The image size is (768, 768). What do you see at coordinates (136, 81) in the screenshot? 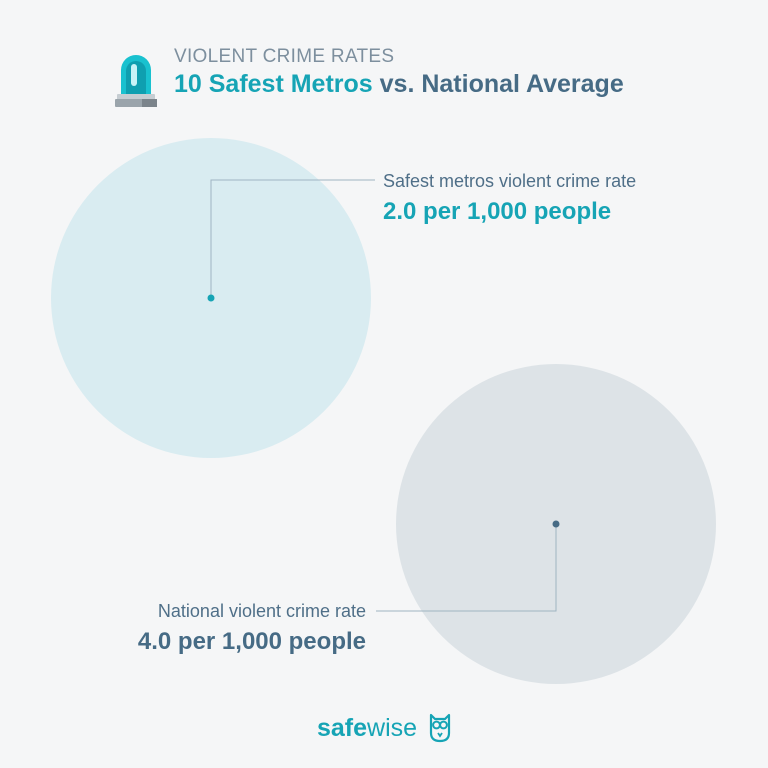
I see `siren-icon` at bounding box center [136, 81].